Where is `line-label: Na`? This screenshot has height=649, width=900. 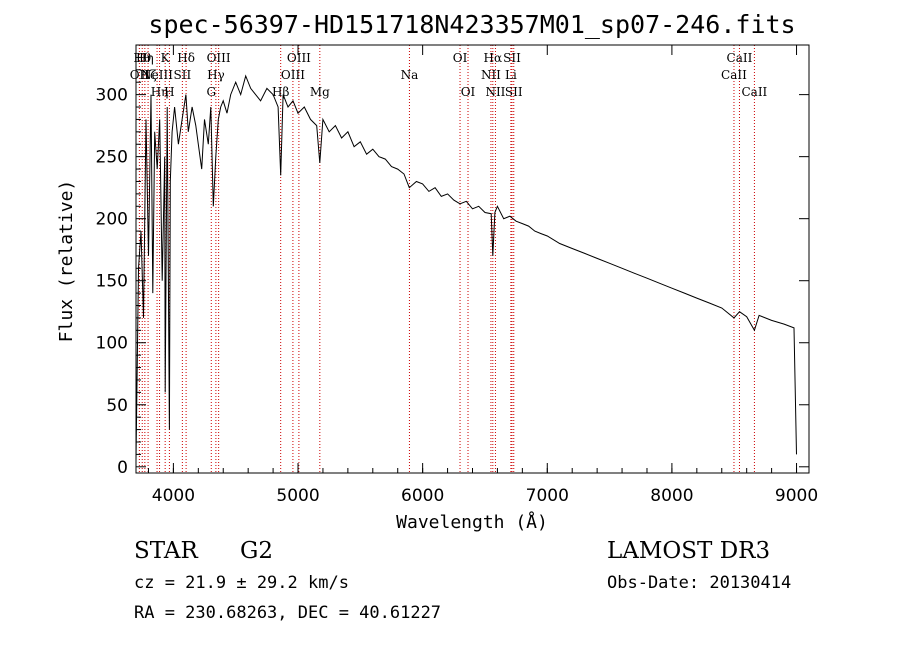 line-label: Na is located at coordinates (410, 75).